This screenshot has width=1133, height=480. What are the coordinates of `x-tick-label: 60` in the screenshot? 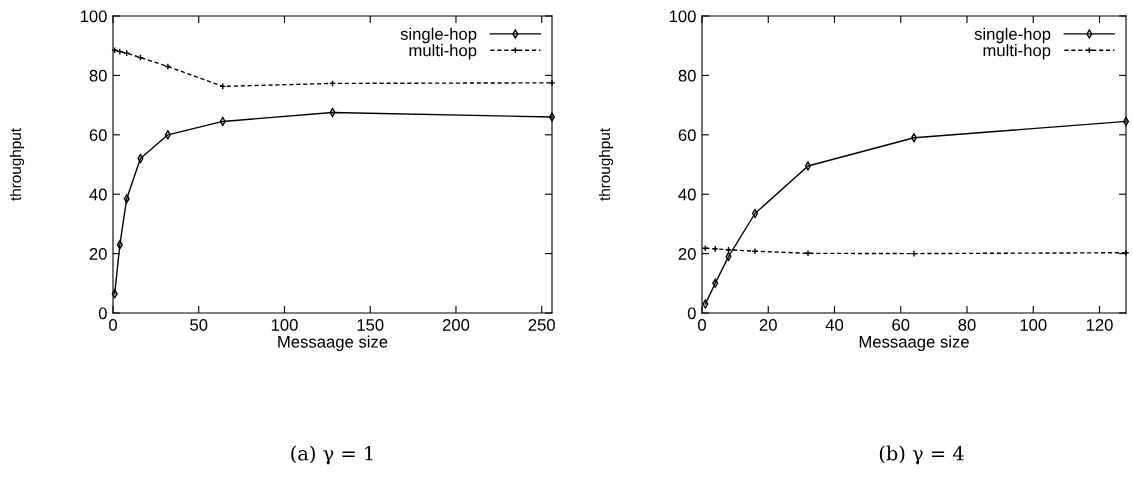 It's located at (901, 325).